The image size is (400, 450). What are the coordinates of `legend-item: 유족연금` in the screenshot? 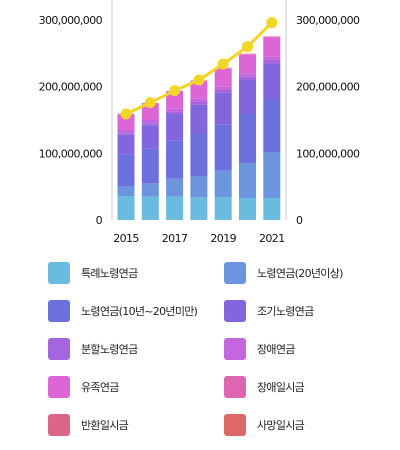 It's located at (83, 387).